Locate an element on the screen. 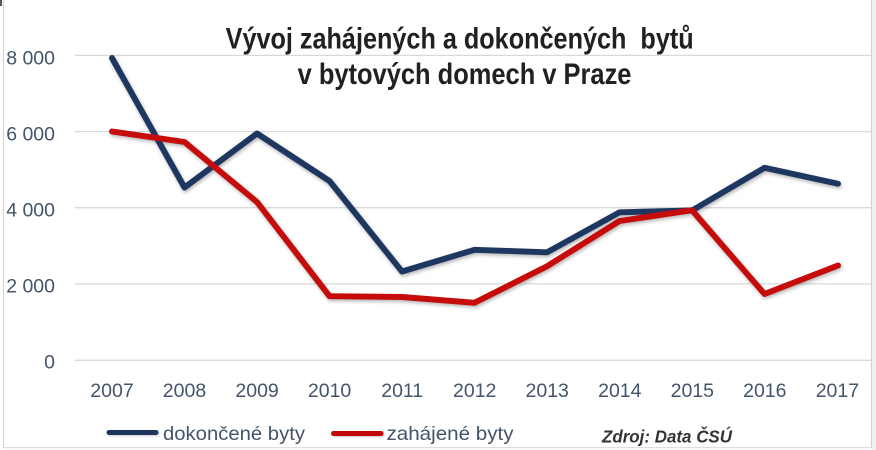 The height and width of the screenshot is (450, 876). svg-text: zahájené byty is located at coordinates (450, 434).